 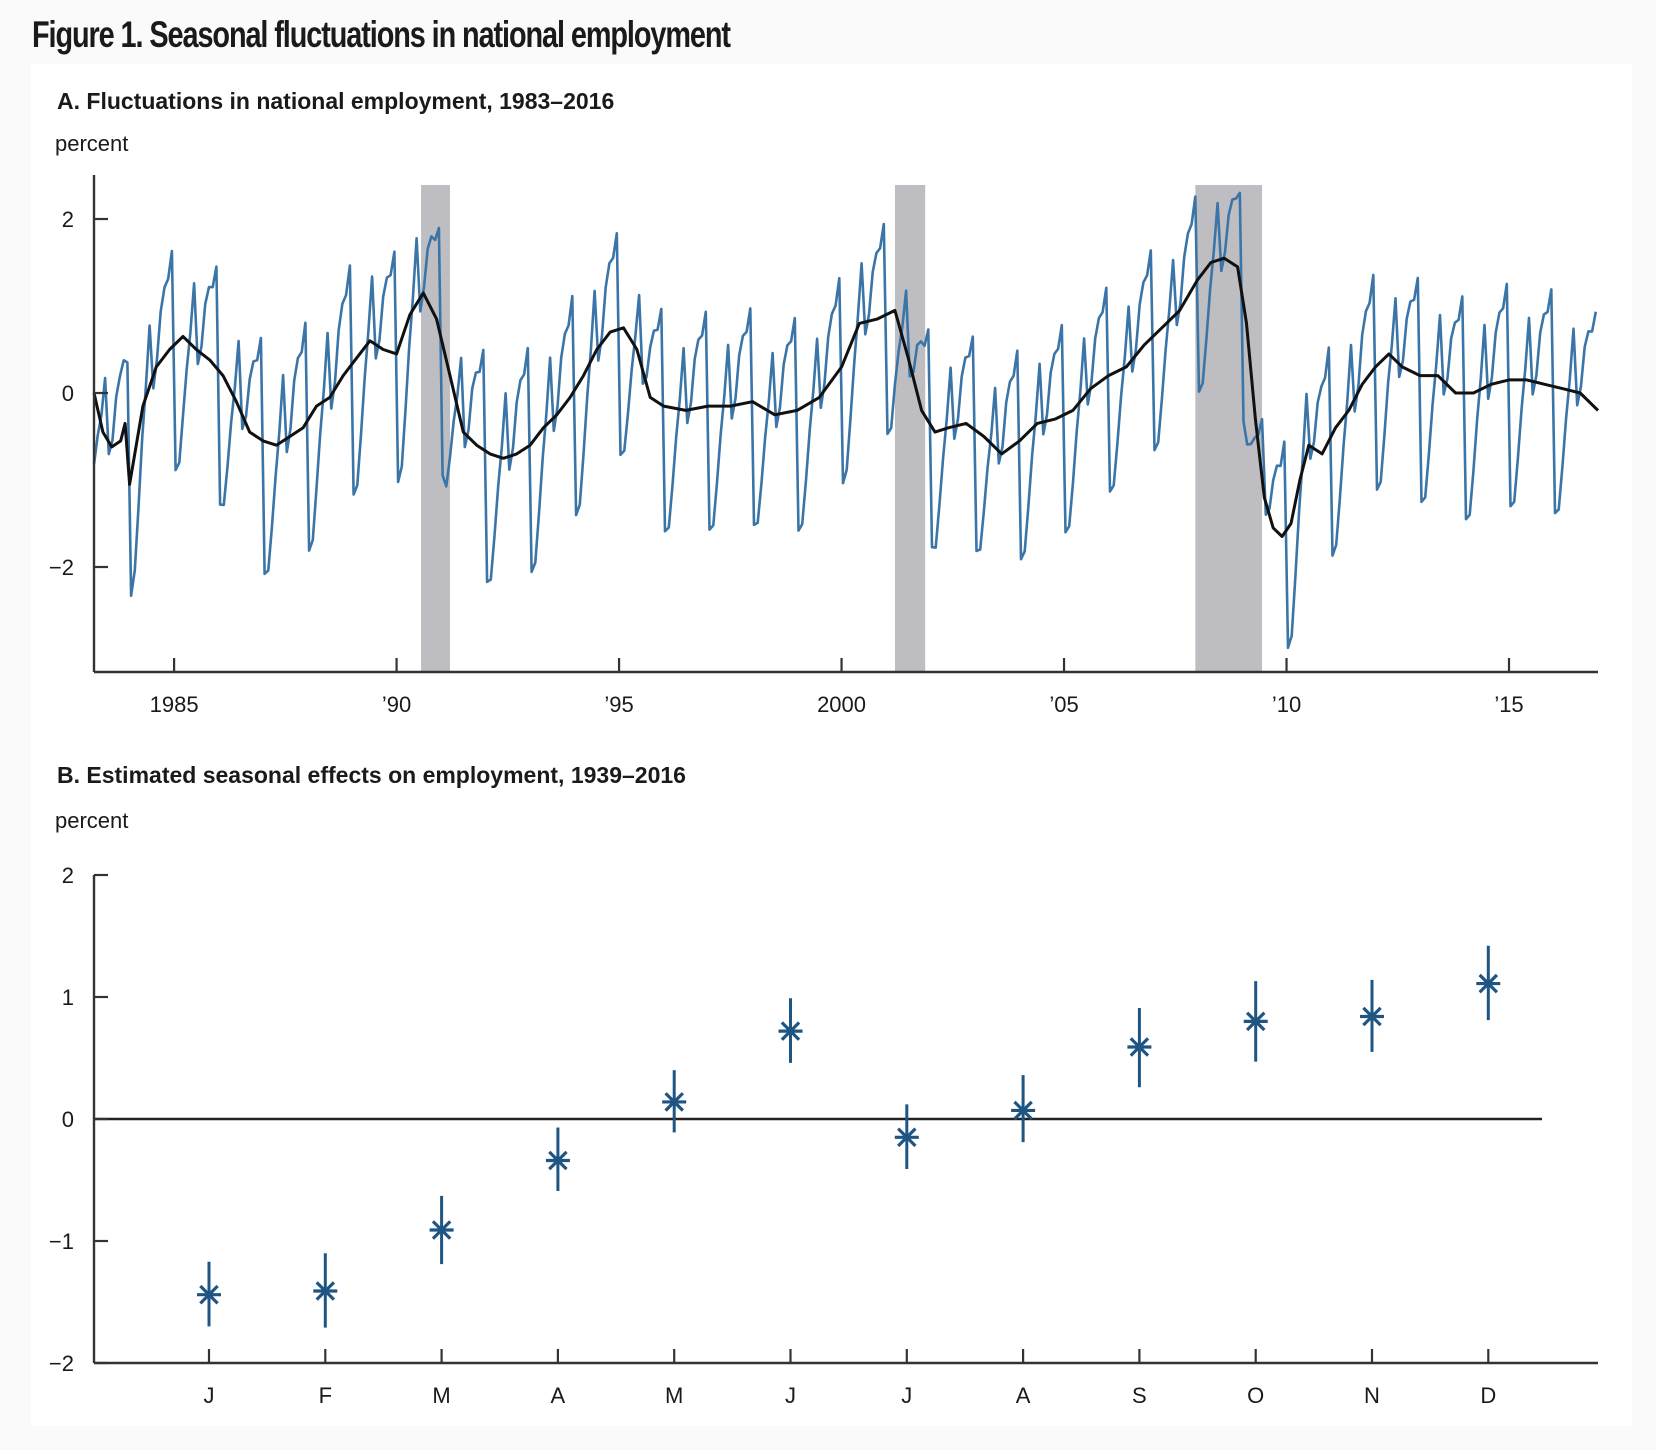 I want to click on x-tick-label: S, so click(x=1139, y=1395).